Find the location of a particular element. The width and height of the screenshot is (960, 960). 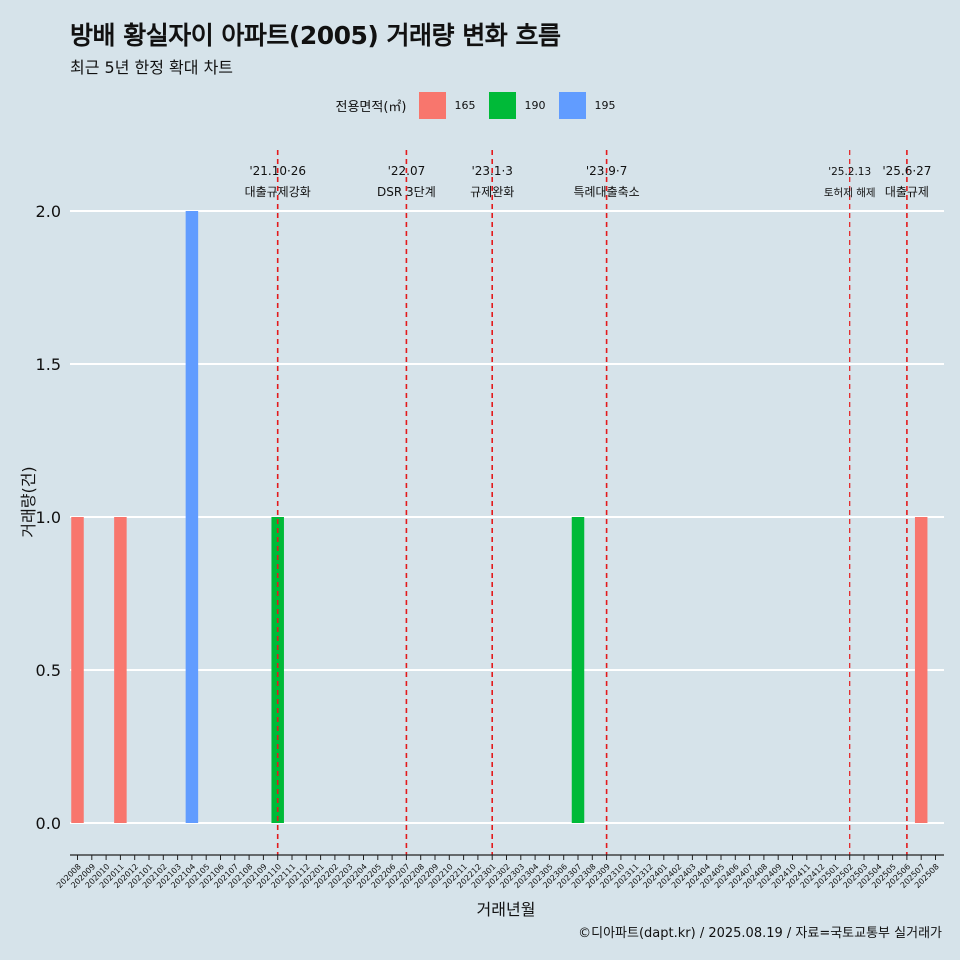

x-axis-title: 거래년월 is located at coordinates (506, 909).